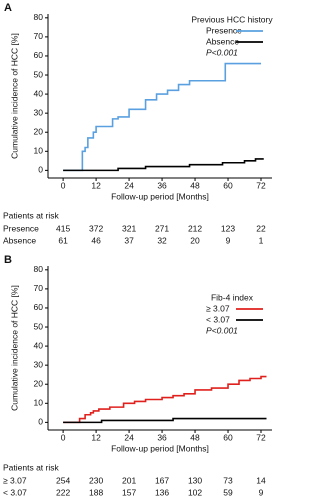 The height and width of the screenshot is (500, 320). Describe the element at coordinates (218, 308) in the screenshot. I see `legend-label: ≥ 3.07` at that location.